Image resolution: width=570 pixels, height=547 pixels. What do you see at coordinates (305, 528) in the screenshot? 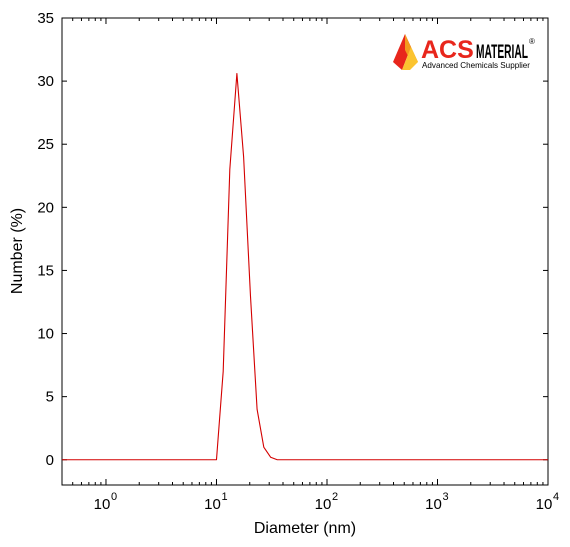
I see `x-axis-label: Diameter (nm)` at bounding box center [305, 528].